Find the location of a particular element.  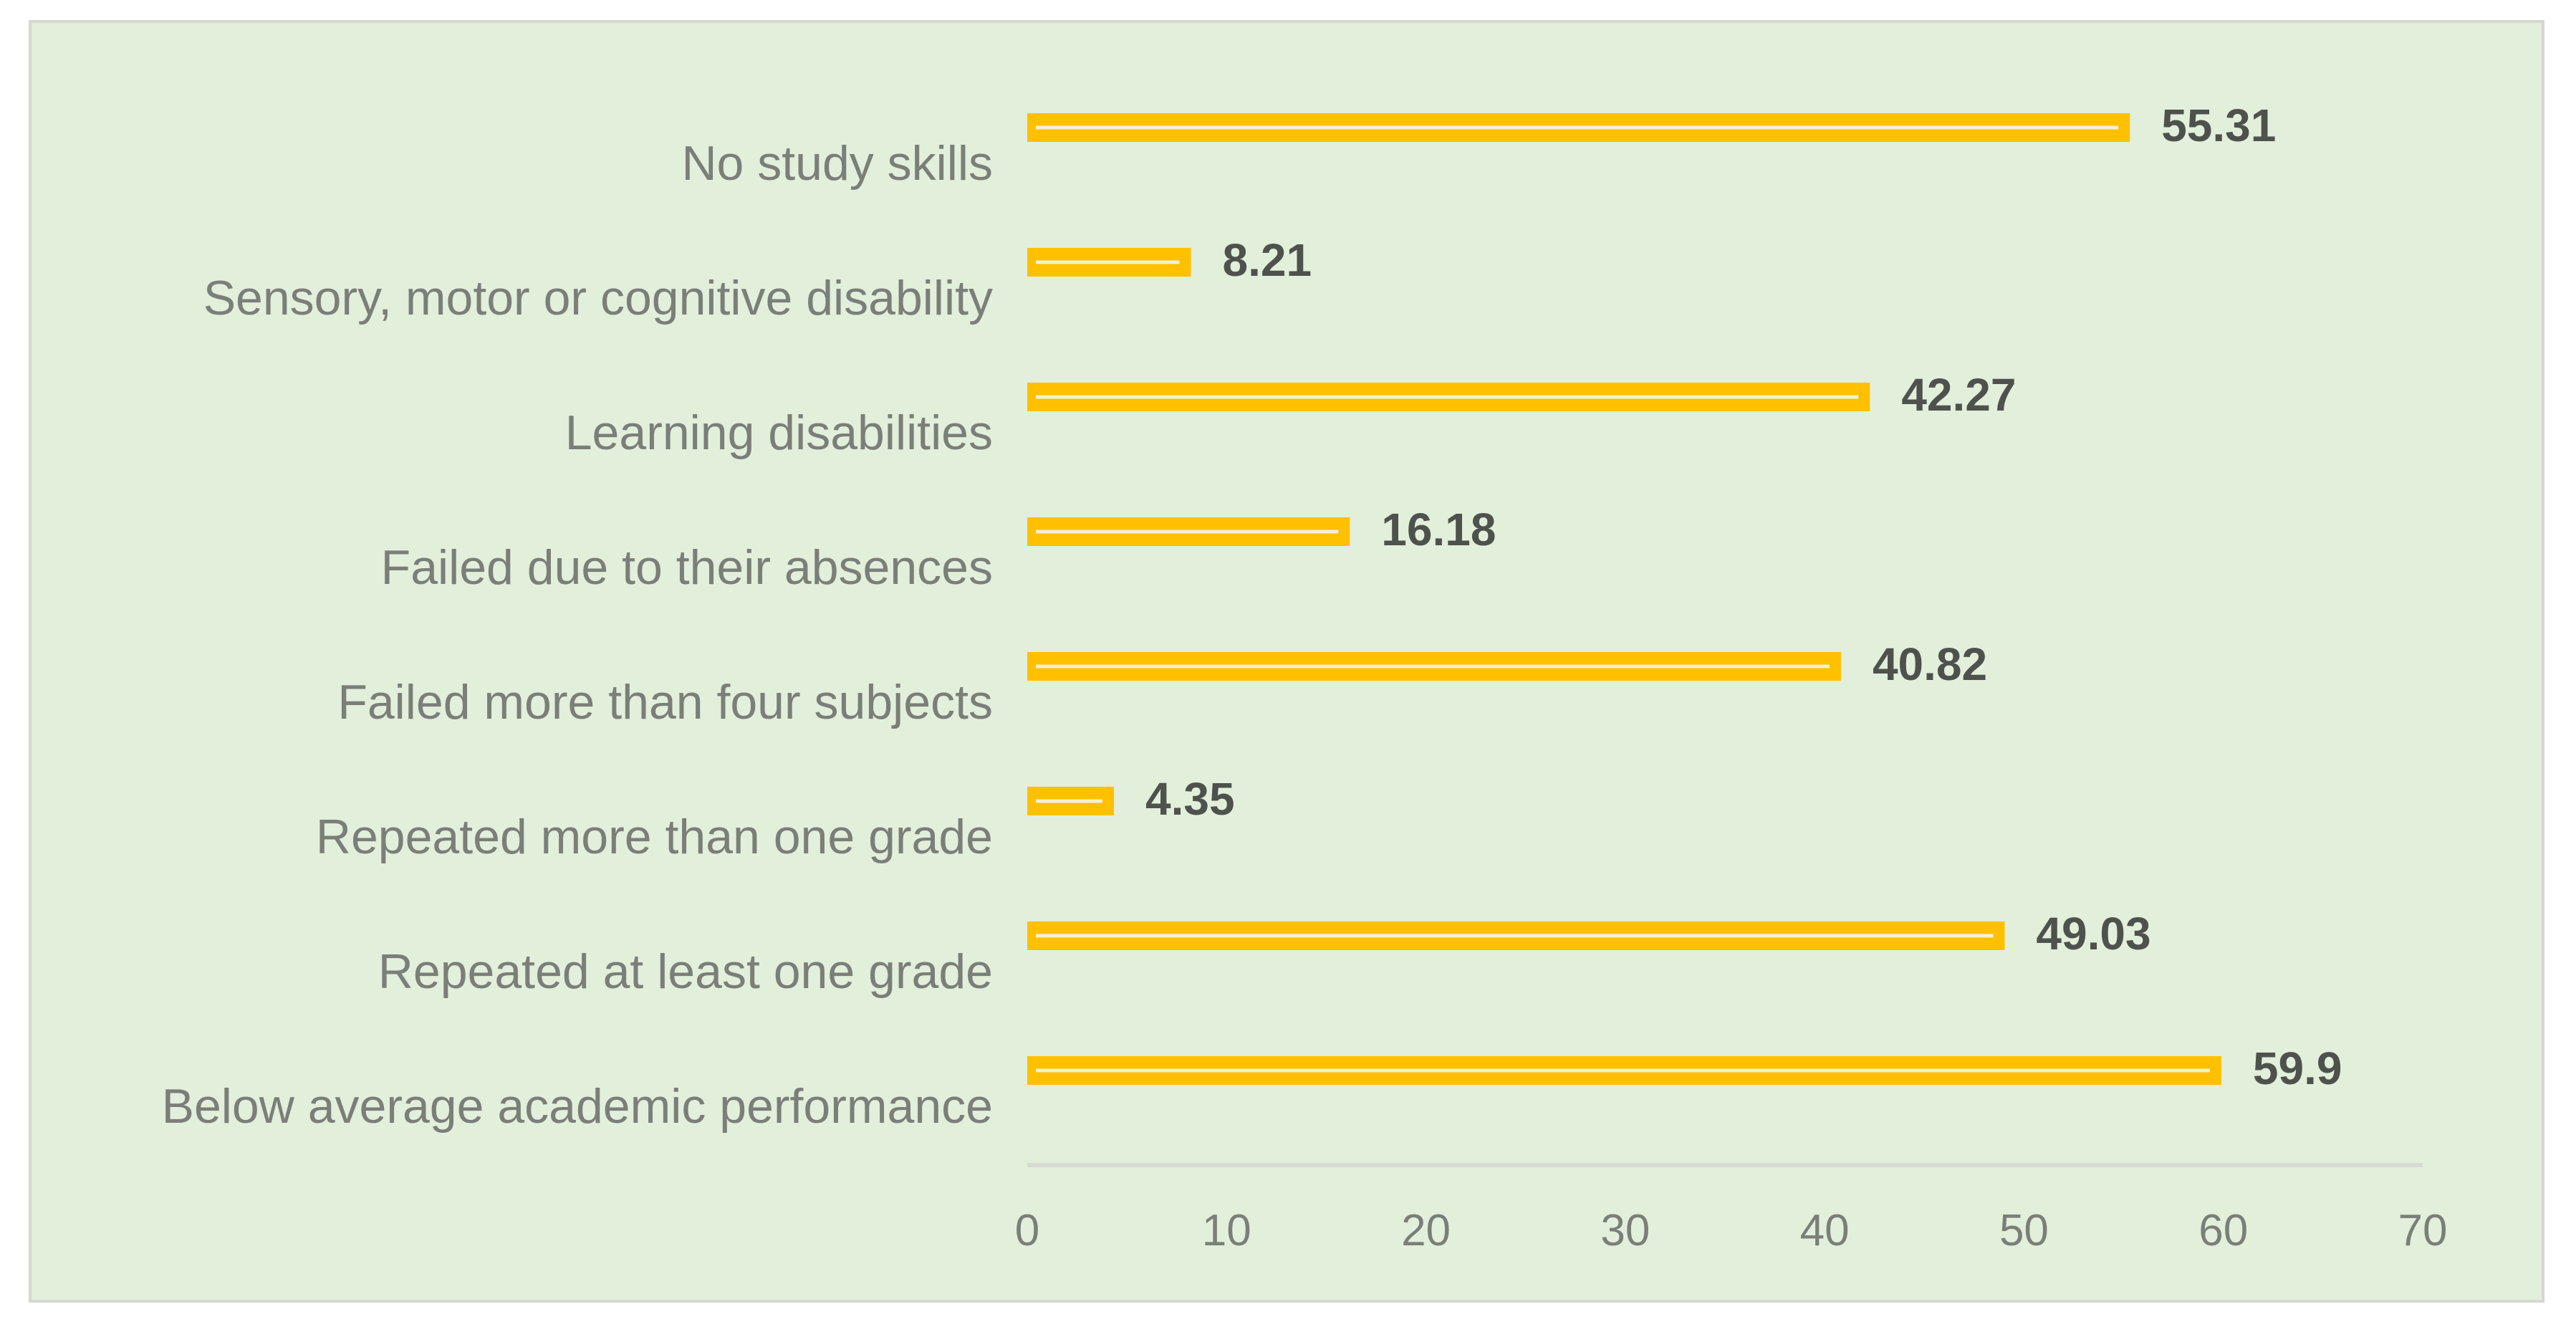

data-label: 4.35 is located at coordinates (1190, 799).